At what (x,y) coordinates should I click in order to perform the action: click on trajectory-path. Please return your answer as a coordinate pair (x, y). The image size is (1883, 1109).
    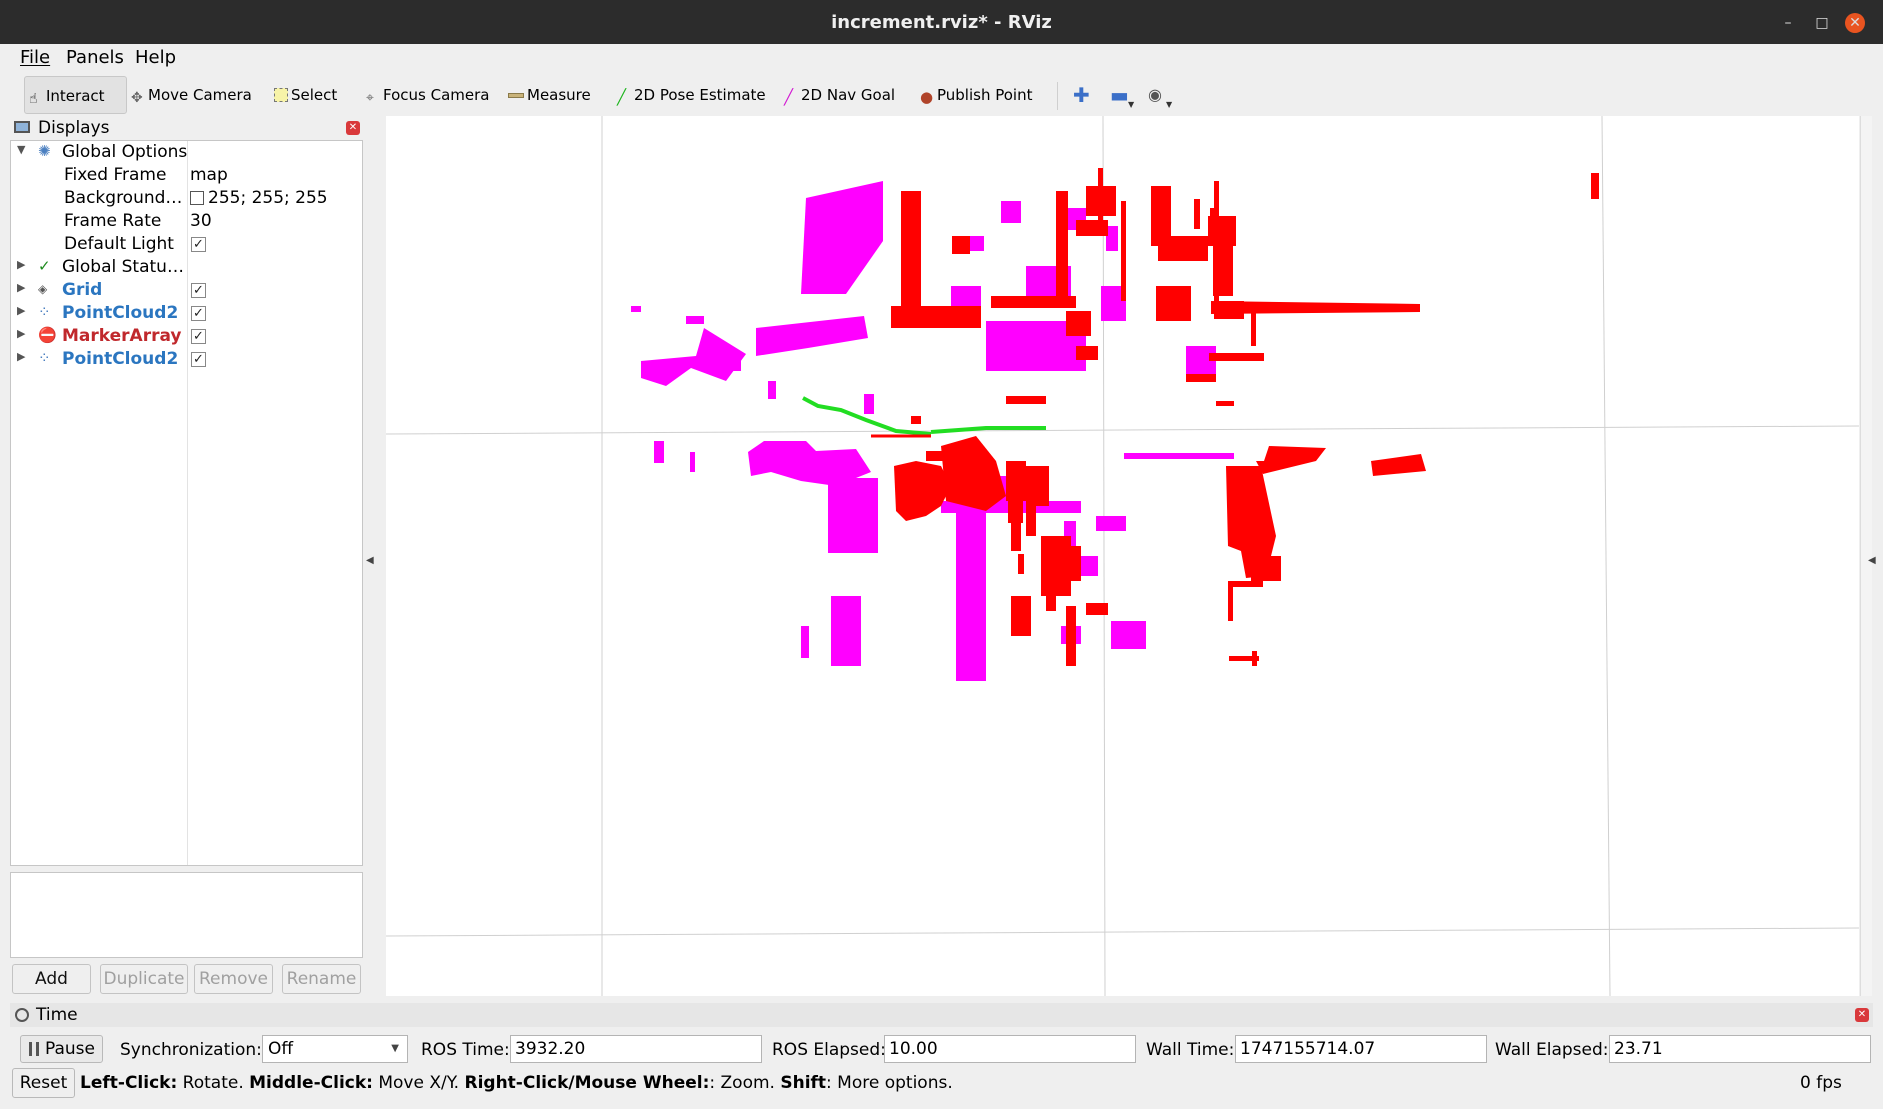
    Looking at the image, I should click on (924, 416).